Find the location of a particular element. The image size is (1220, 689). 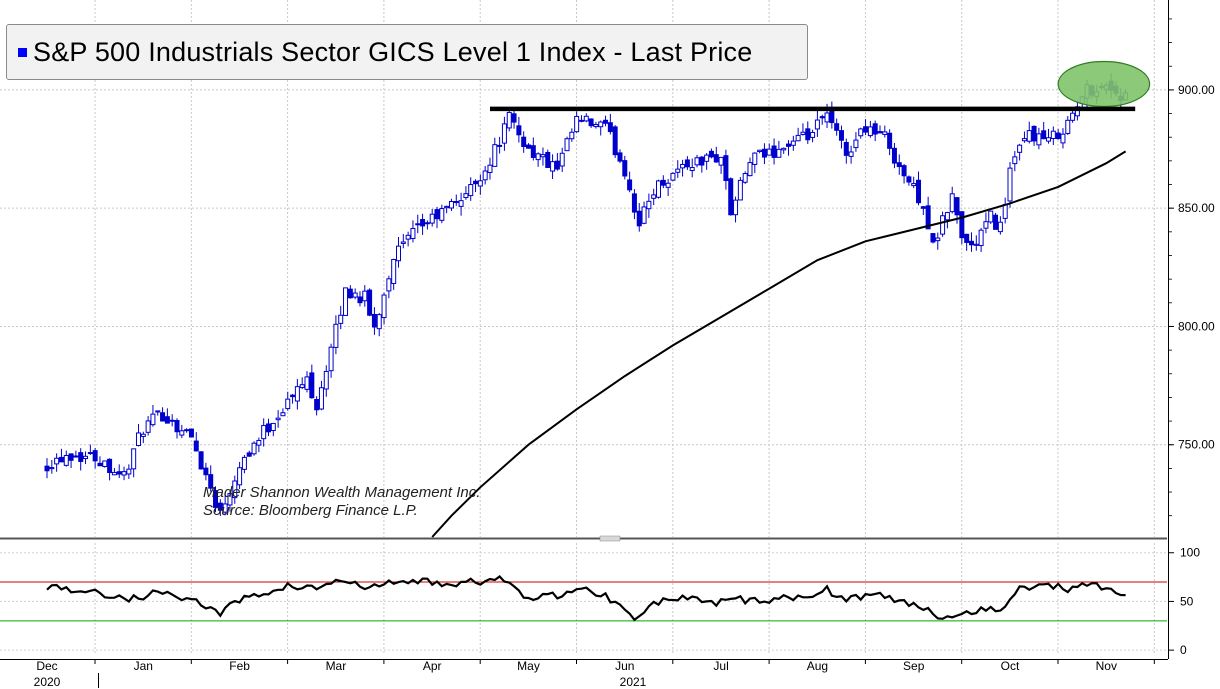

x-tick-label: Jan is located at coordinates (143, 666).